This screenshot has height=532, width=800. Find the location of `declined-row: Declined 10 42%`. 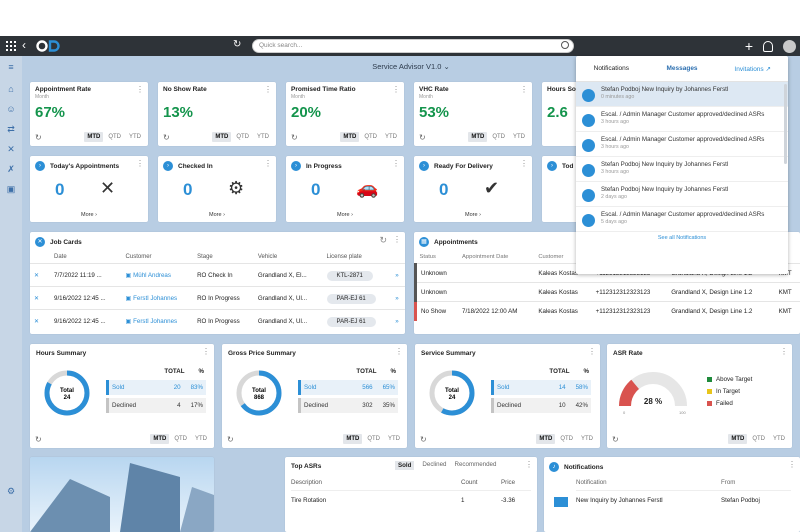

declined-row: Declined 10 42% is located at coordinates (541, 405).